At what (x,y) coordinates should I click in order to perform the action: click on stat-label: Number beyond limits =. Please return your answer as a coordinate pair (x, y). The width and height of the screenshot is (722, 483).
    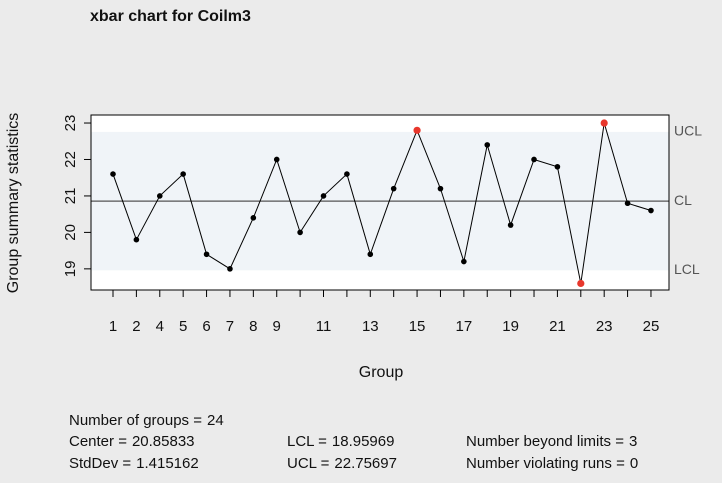
    Looking at the image, I should click on (545, 441).